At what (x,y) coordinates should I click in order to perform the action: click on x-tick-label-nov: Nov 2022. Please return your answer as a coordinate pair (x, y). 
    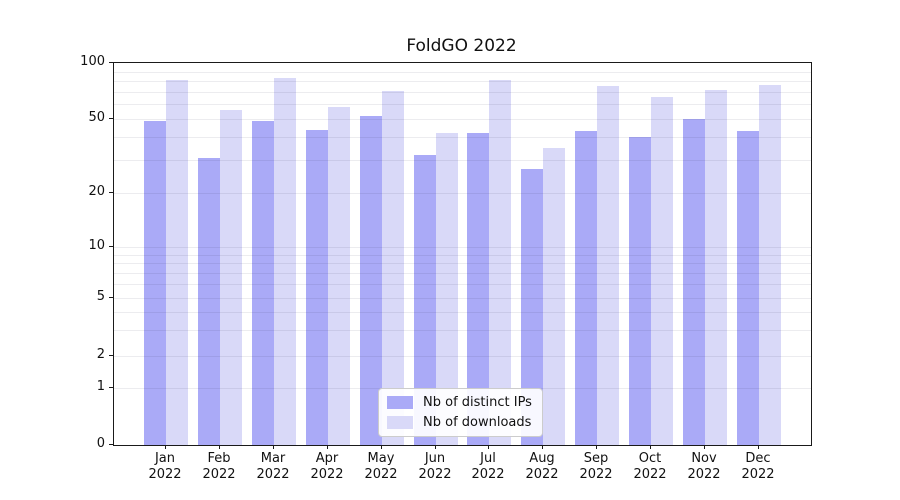
    Looking at the image, I should click on (704, 466).